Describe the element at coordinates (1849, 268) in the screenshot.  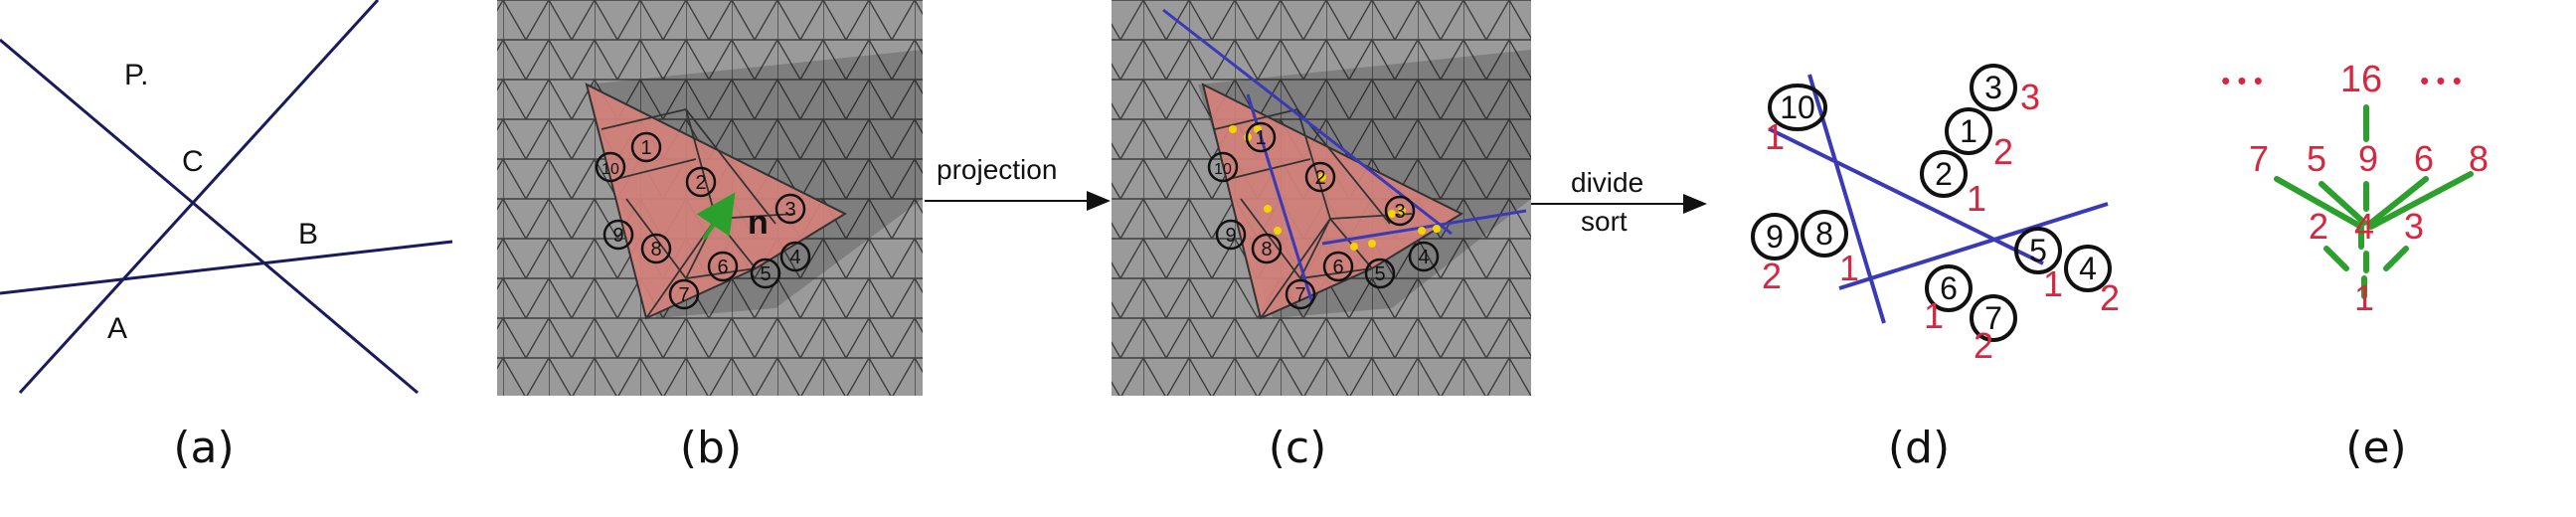
I see `item-tag-8: 1` at that location.